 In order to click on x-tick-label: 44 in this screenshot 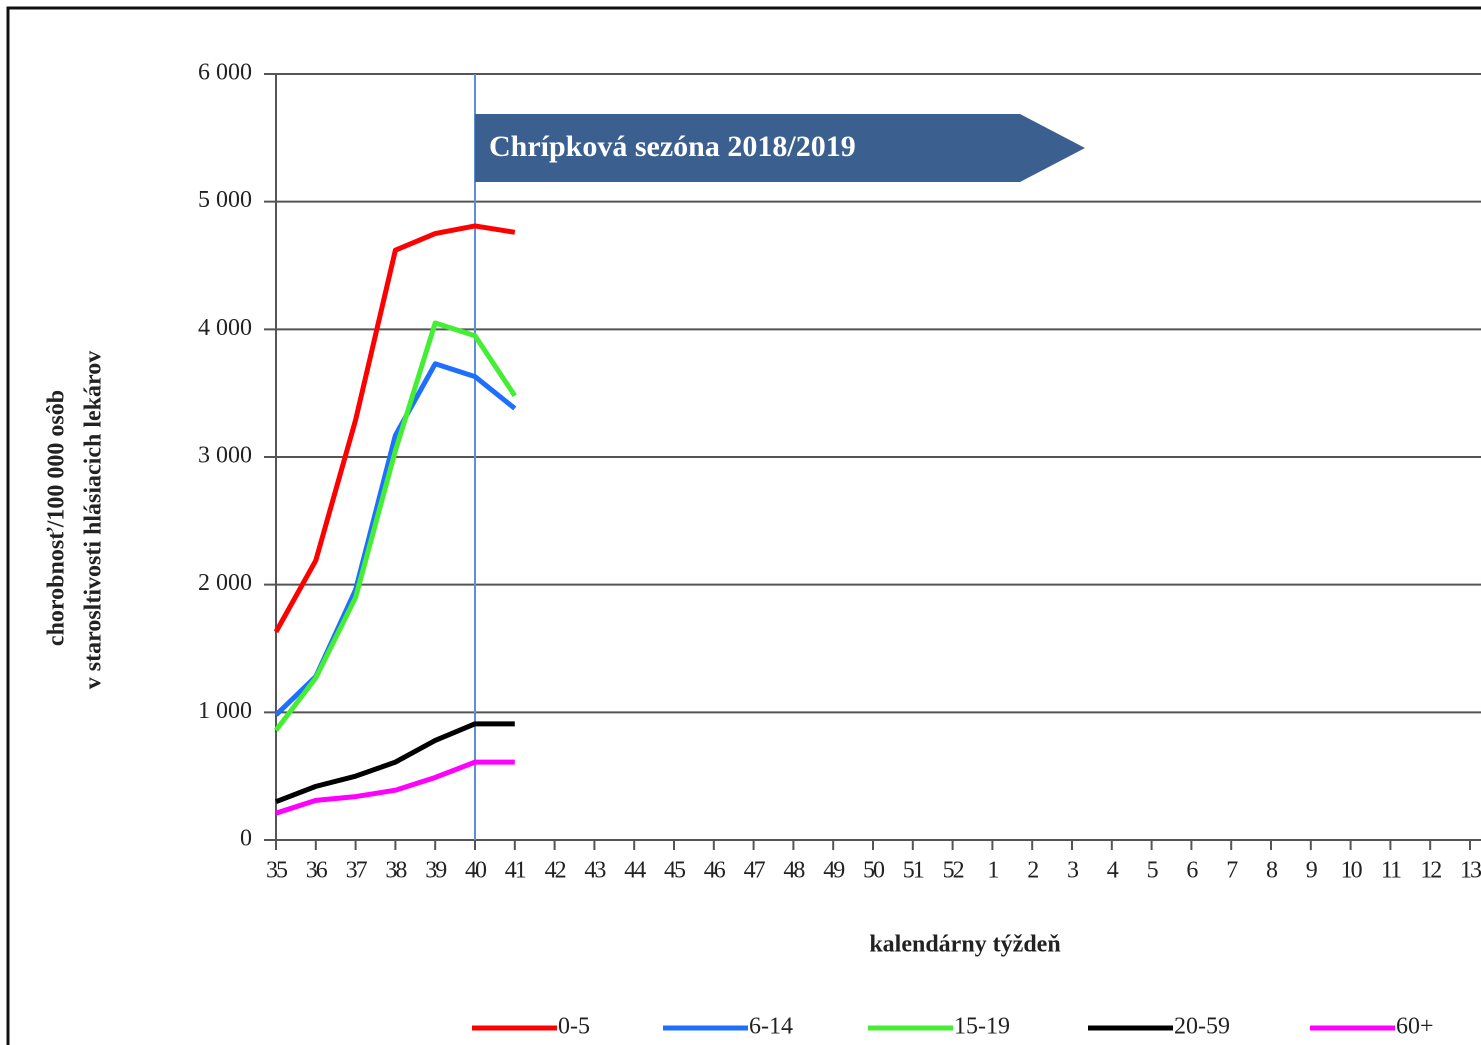, I will do `click(635, 871)`.